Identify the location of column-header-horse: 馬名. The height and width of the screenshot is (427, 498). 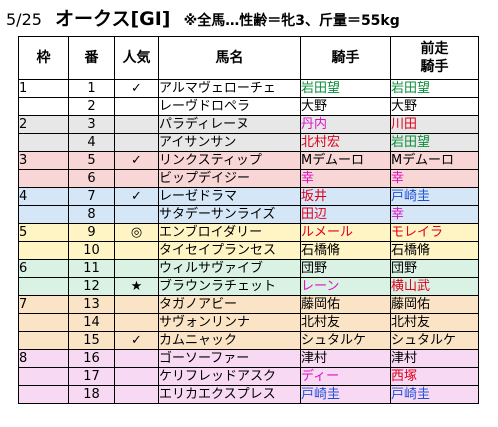
(229, 58).